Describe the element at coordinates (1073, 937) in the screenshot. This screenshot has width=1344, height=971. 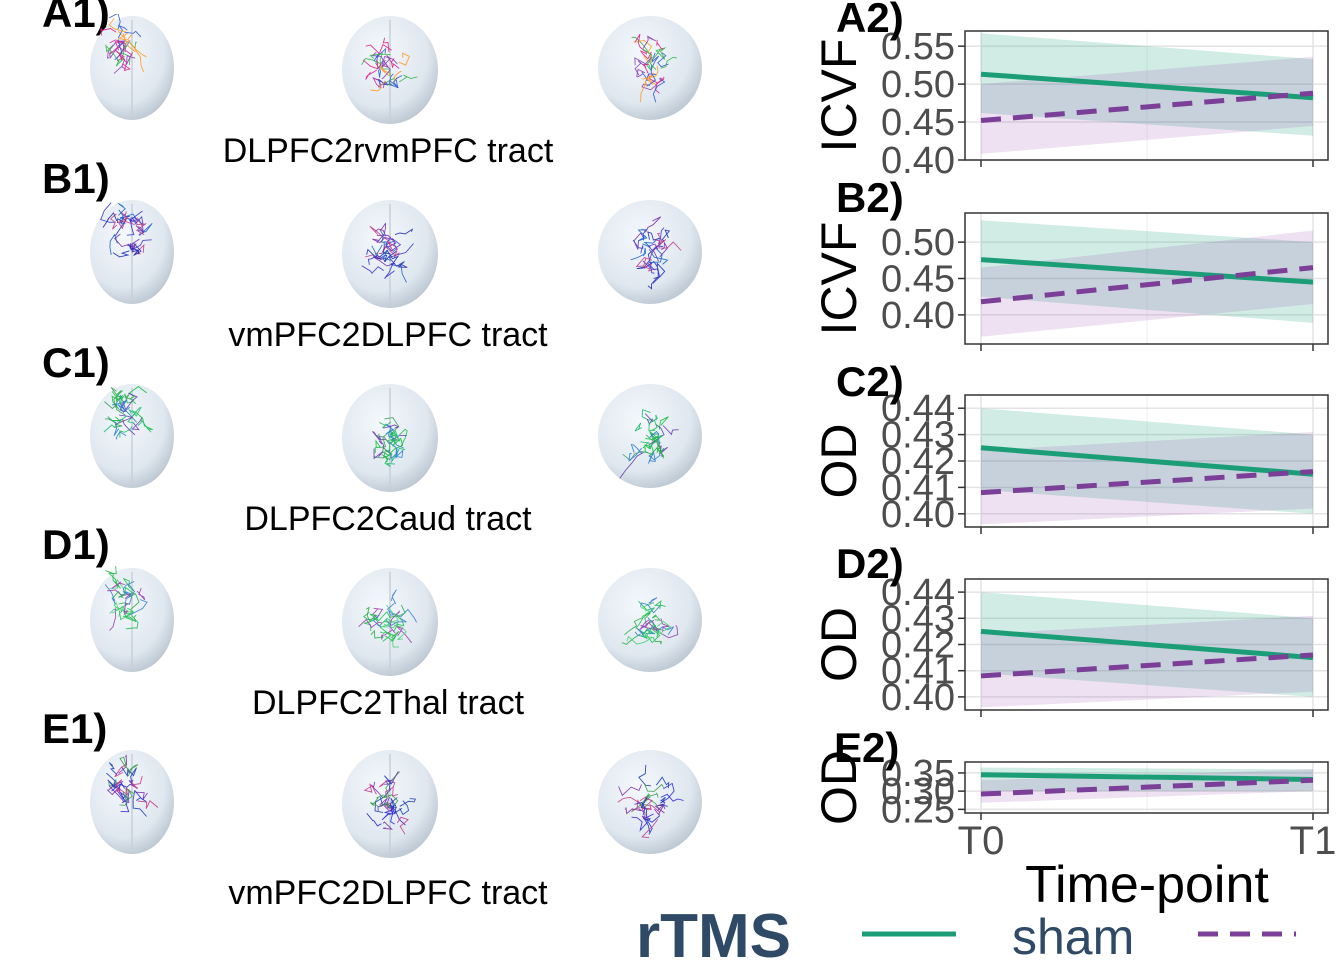
I see `legend-label-sham: sham` at that location.